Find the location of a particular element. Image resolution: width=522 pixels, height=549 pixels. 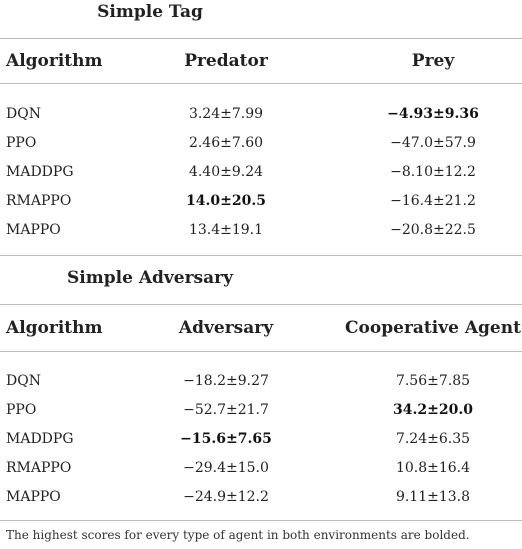

adversary-score: −52.7±21.7 is located at coordinates (226, 410).